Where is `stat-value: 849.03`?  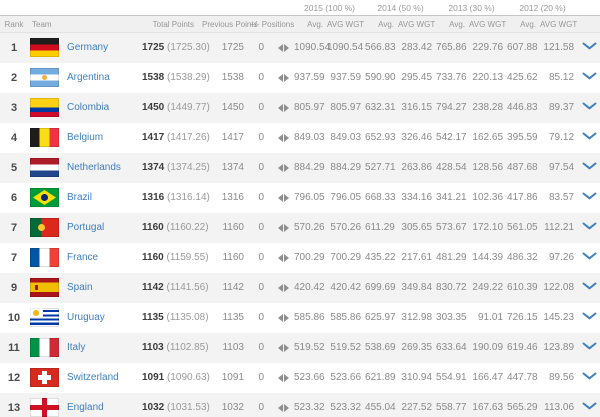
stat-value: 849.03 is located at coordinates (346, 137).